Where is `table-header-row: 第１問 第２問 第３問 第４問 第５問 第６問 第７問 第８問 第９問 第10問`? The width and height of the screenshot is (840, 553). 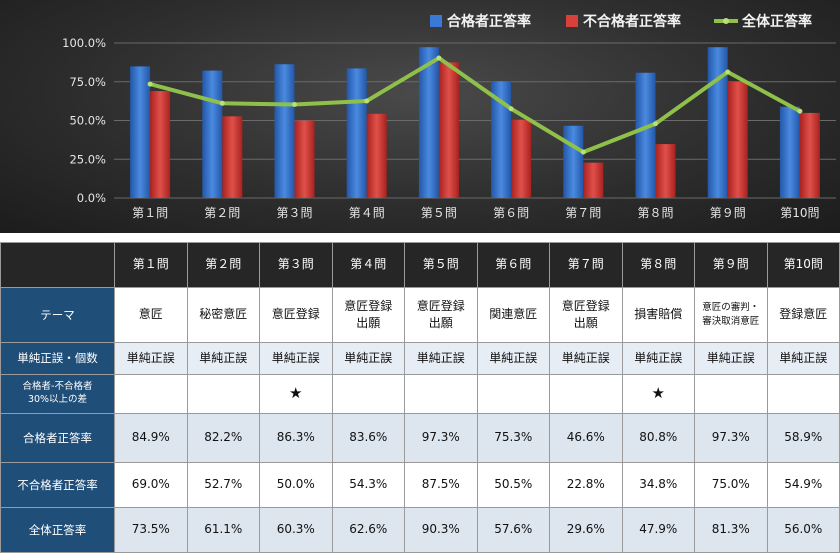 table-header-row: 第１問 第２問 第３問 第４問 第５問 第６問 第７問 第８問 第９問 第10問 is located at coordinates (420, 265).